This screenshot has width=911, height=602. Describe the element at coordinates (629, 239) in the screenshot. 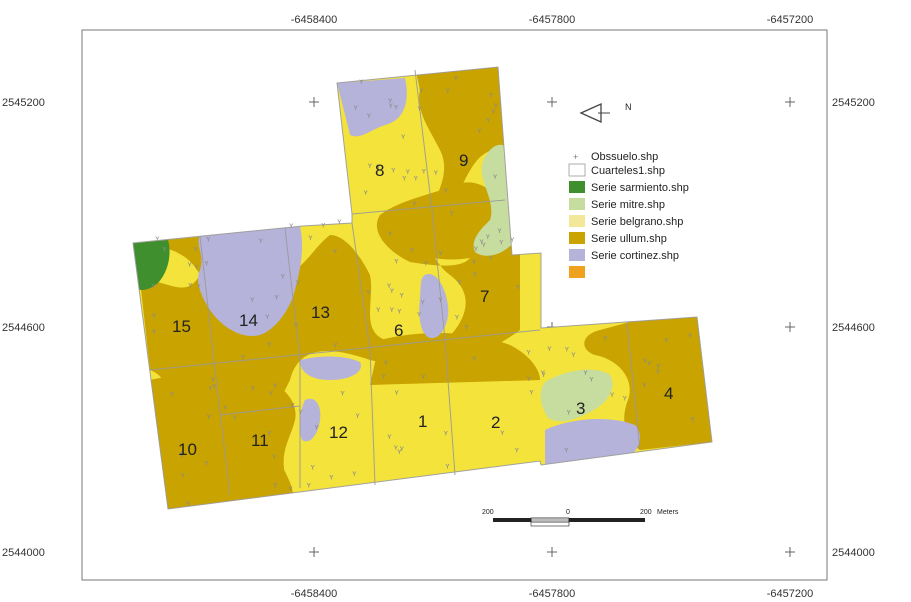

I see `legend-label-ullum: Serie ullum.shp` at that location.